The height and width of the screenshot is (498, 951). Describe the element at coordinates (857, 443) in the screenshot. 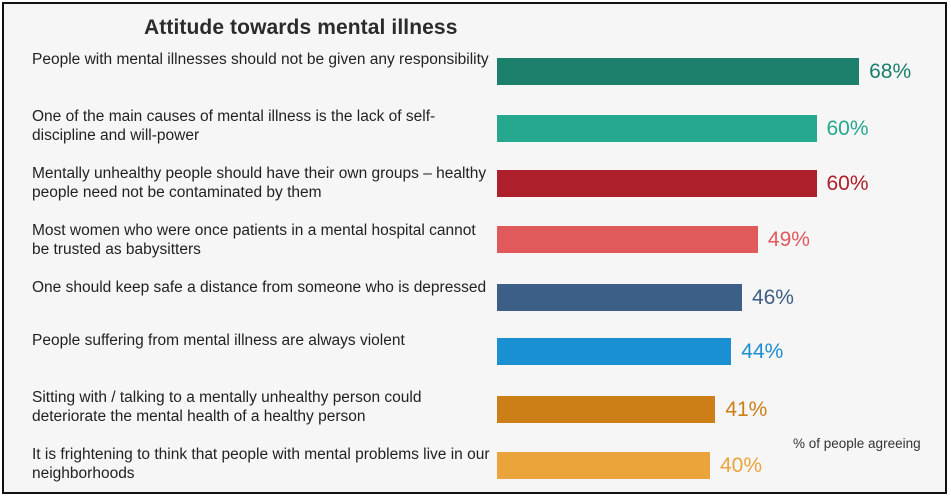

I see `value-axis-label: % of people agreeing` at that location.